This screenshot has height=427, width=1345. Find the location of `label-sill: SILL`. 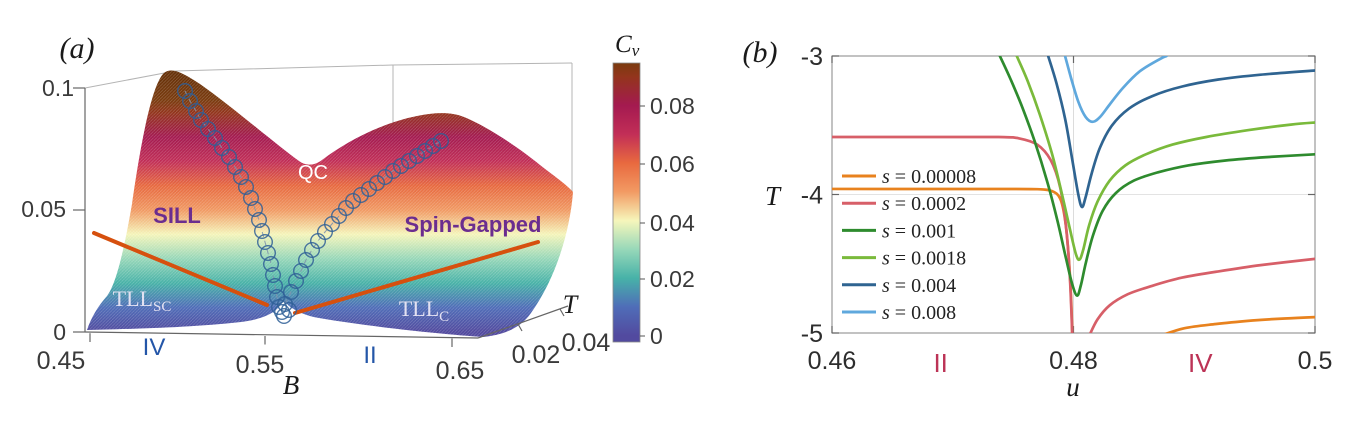

label-sill: SILL is located at coordinates (177, 215).